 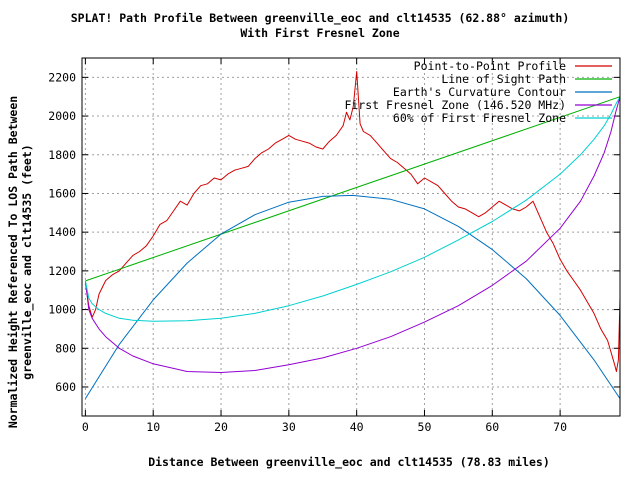 What do you see at coordinates (85, 427) in the screenshot?
I see `x-tick-label: 0` at bounding box center [85, 427].